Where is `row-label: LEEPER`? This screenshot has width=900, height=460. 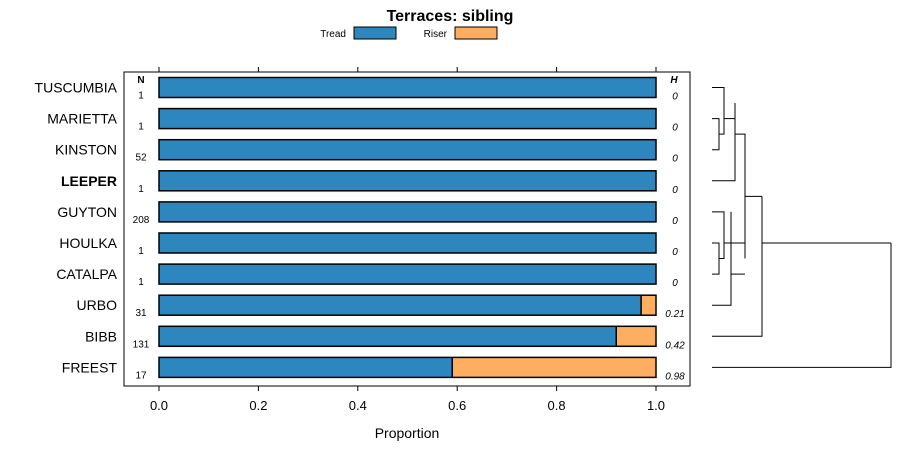 row-label: LEEPER is located at coordinates (89, 181).